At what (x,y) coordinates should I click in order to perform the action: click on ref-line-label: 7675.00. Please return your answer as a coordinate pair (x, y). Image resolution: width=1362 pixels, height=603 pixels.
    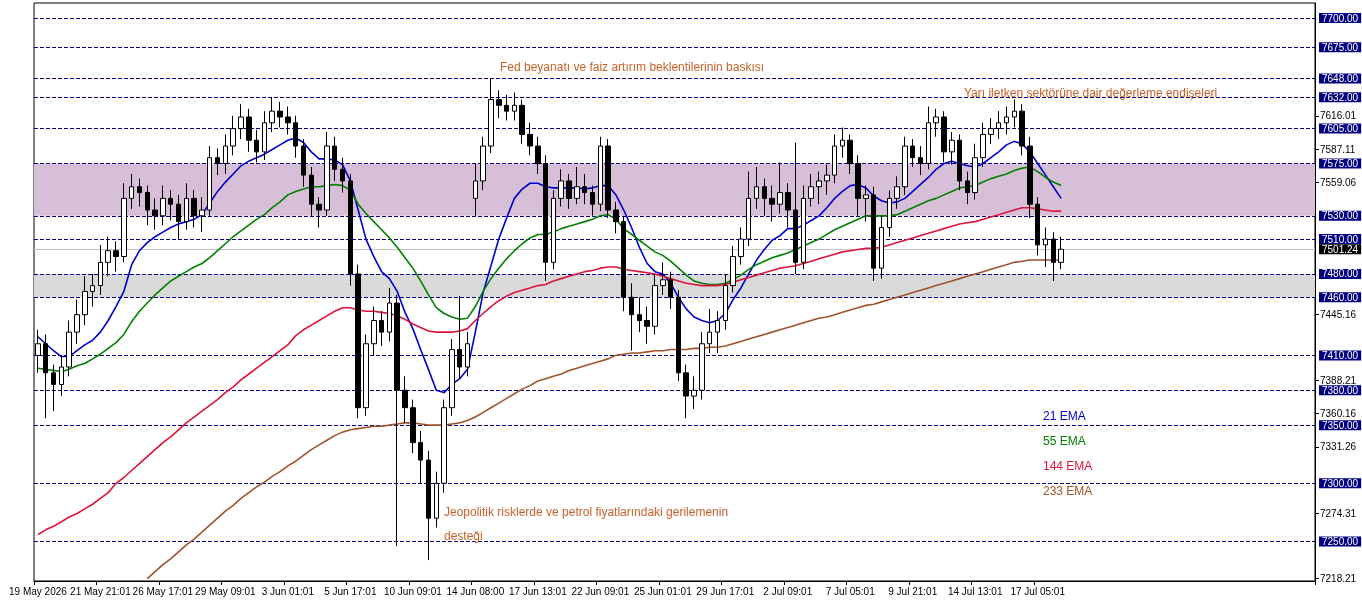
    Looking at the image, I should click on (1340, 47).